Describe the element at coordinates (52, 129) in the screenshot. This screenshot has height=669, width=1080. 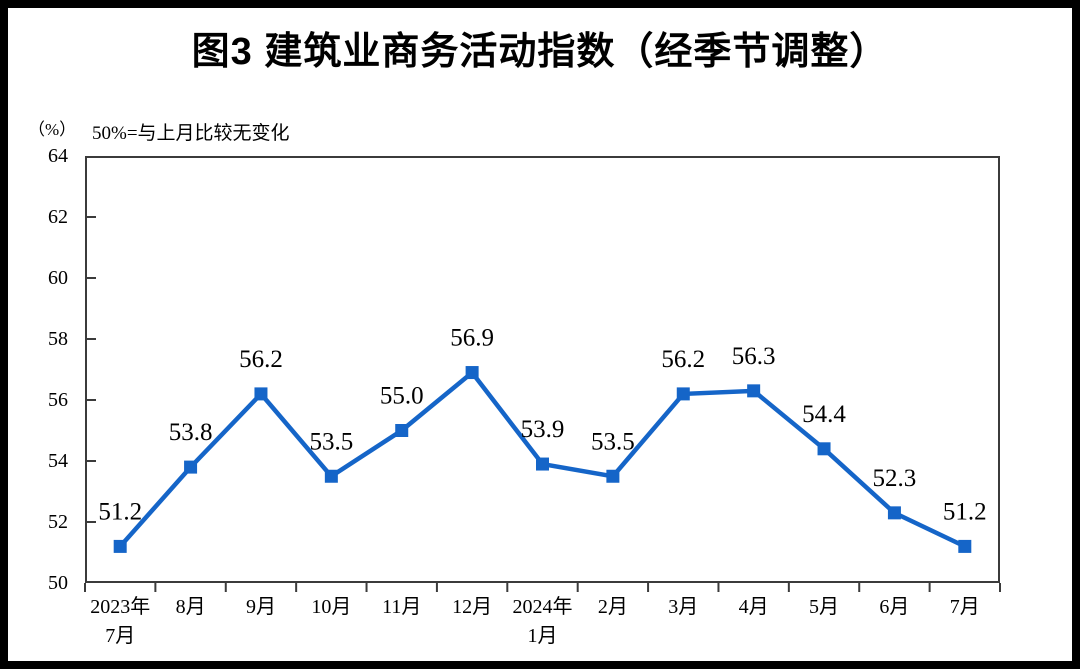
I see `y-axis-unit-label: （%）` at that location.